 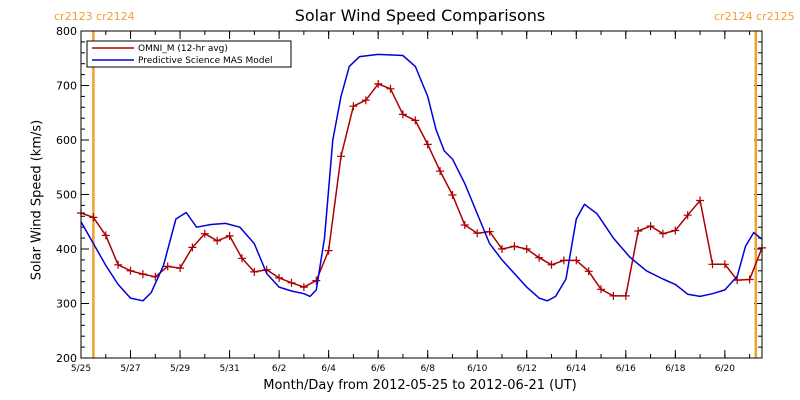 What do you see at coordinates (183, 49) in the screenshot?
I see `legend-label-omni: OMNI_M (12-hr avg)` at bounding box center [183, 49].